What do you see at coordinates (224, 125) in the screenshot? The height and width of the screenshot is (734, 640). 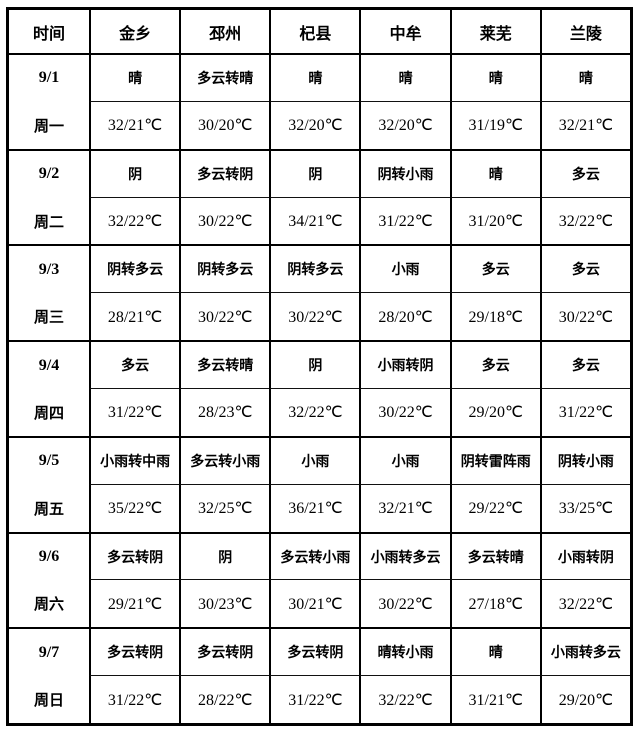 I see `temperature-cell: 30/20℃` at bounding box center [224, 125].